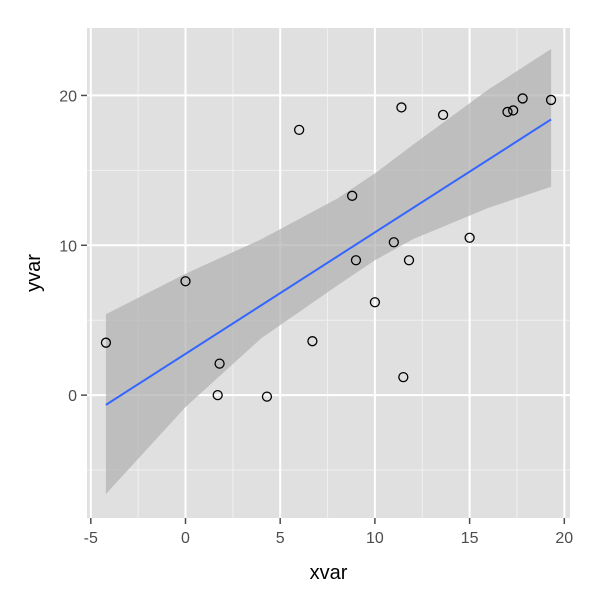 The height and width of the screenshot is (600, 600). Describe the element at coordinates (91, 538) in the screenshot. I see `x-tick-label: -5` at that location.